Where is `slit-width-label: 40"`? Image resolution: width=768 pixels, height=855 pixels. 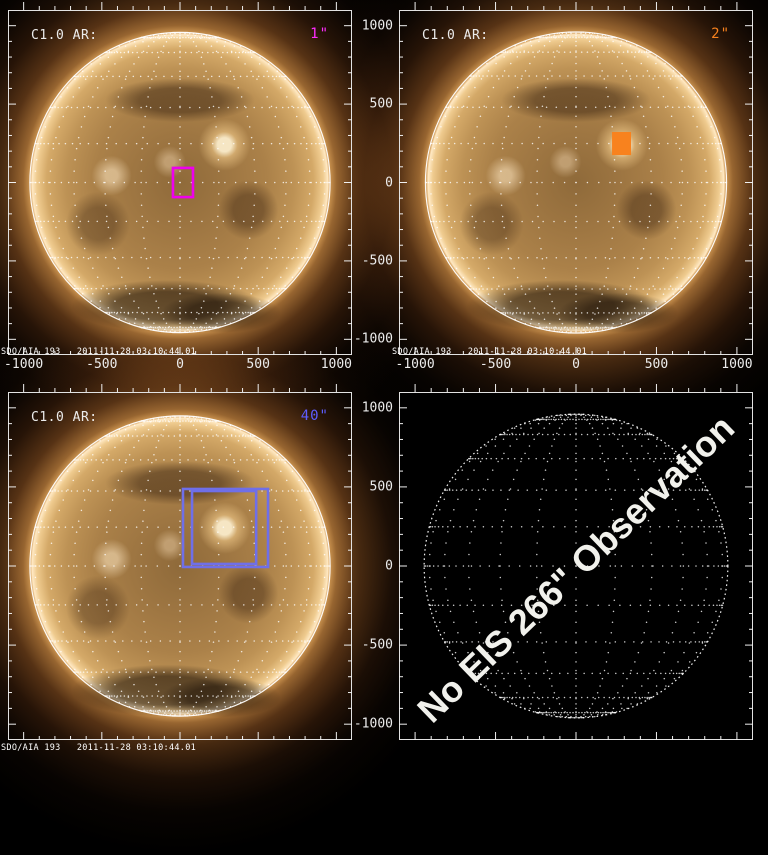 slit-width-label: 40" is located at coordinates (314, 416).